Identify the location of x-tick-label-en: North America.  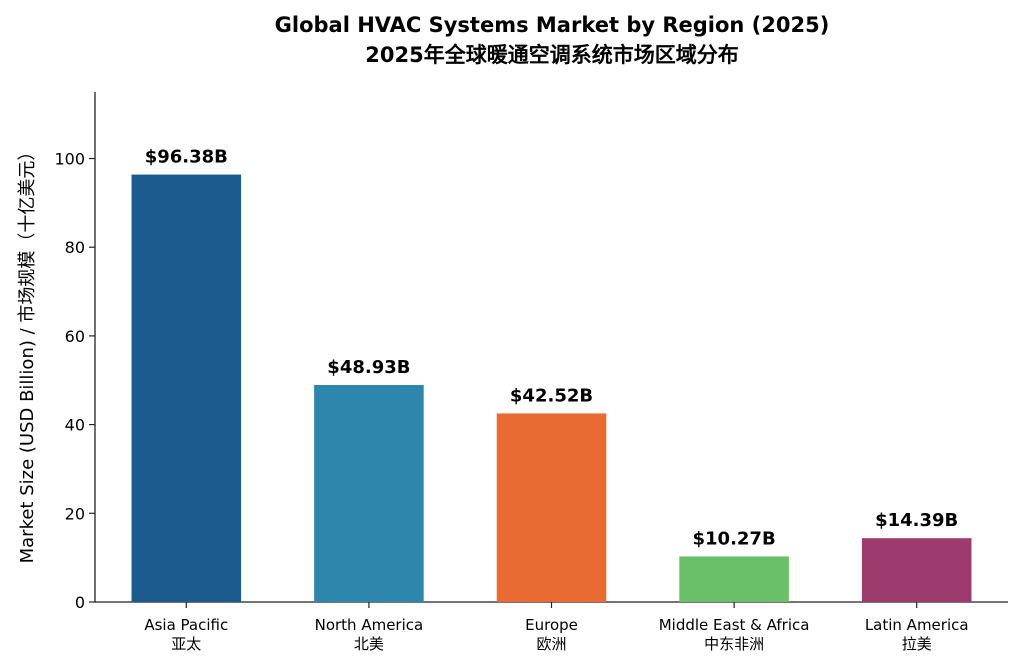
(369, 625).